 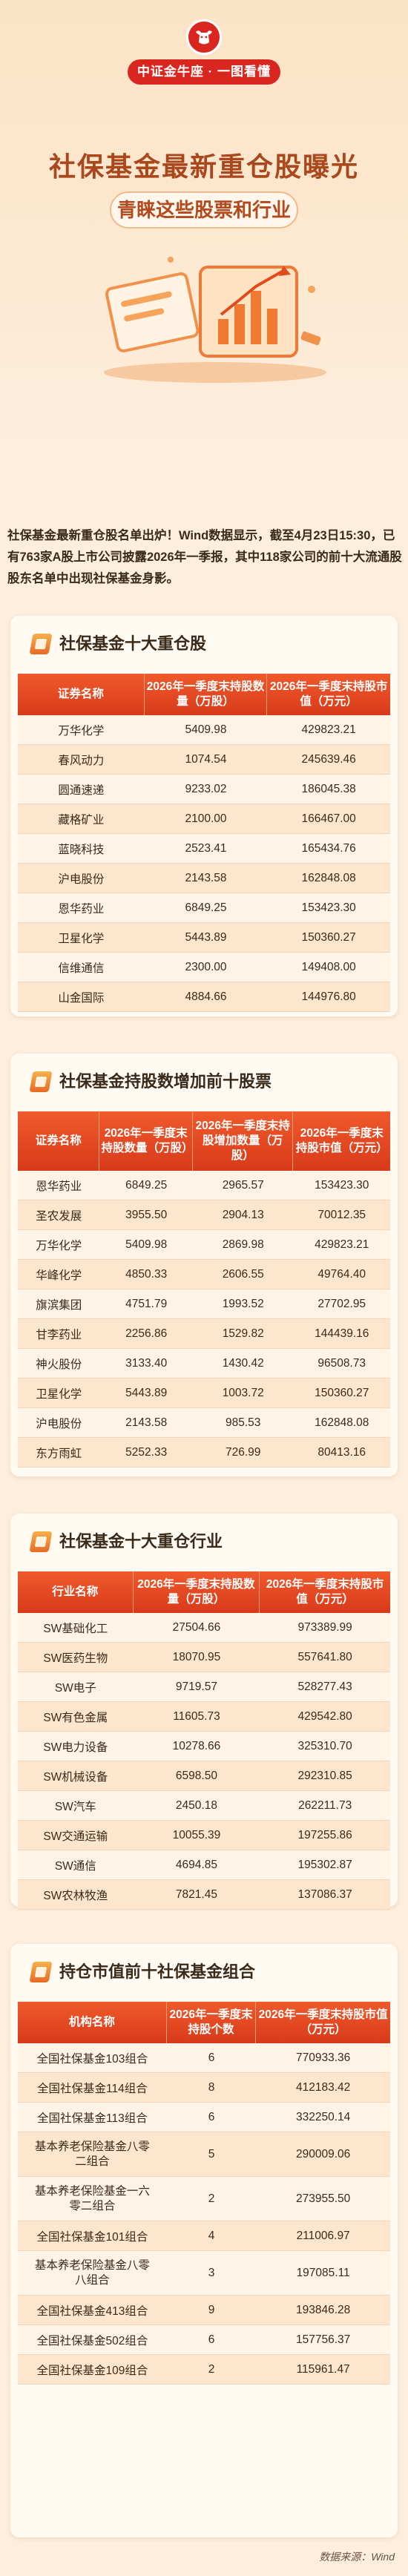 I want to click on table-row: 基本养老保险基金八零二组合 5 290009.06, so click(x=204, y=2154).